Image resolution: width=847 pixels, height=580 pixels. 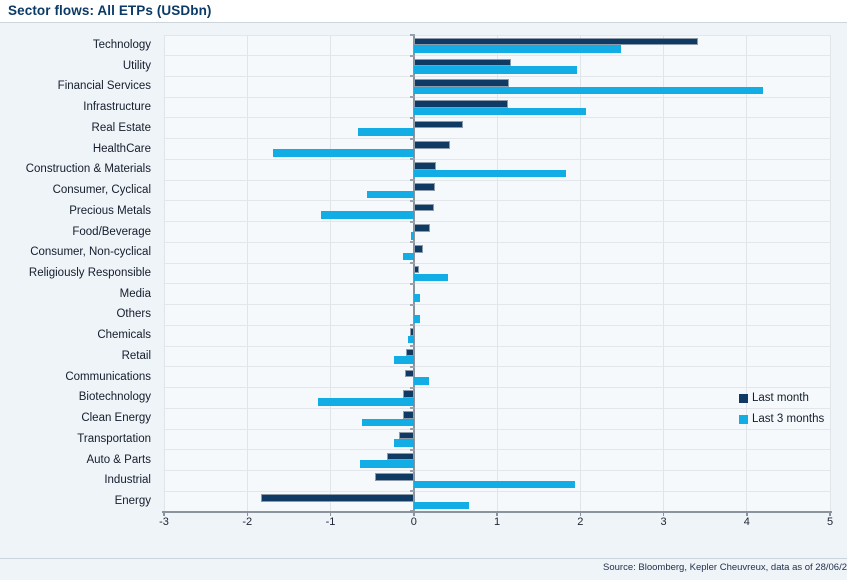 I want to click on category-label: Retail, so click(x=136, y=355).